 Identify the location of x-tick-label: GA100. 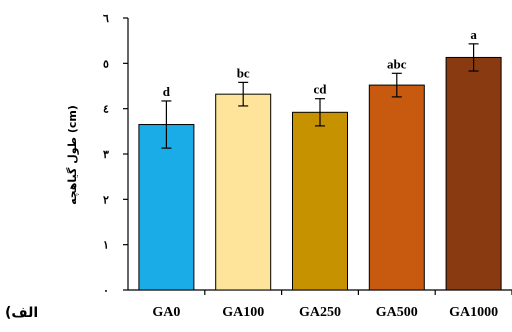
(243, 312).